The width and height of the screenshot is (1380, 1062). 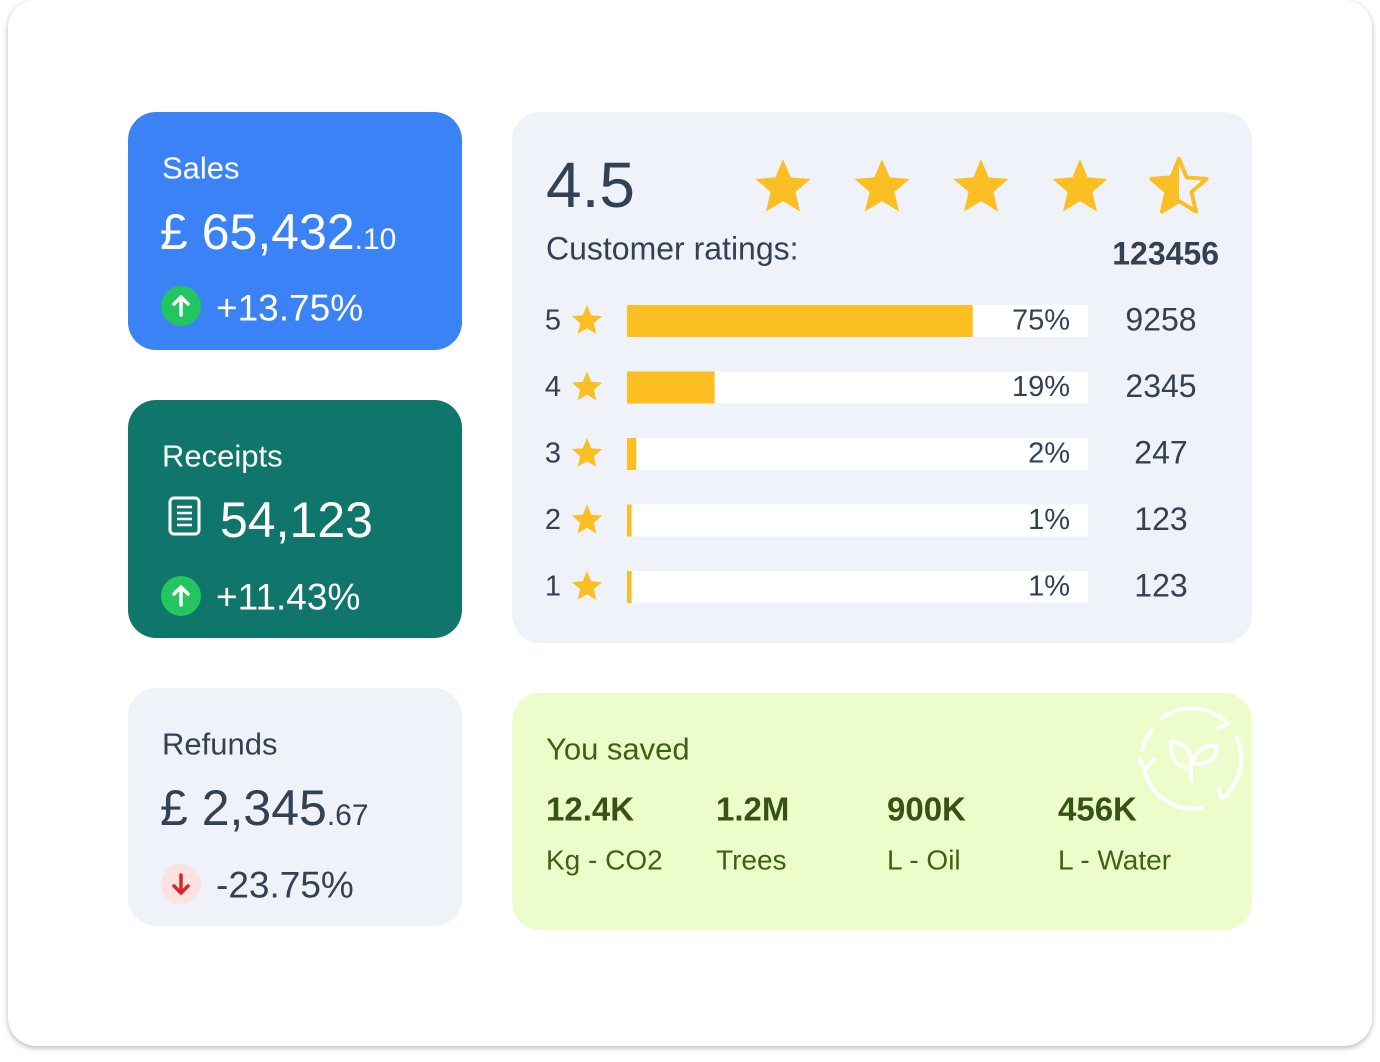 I want to click on refunds-card: Refunds £ 2,345.67 -23.75%, so click(x=295, y=807).